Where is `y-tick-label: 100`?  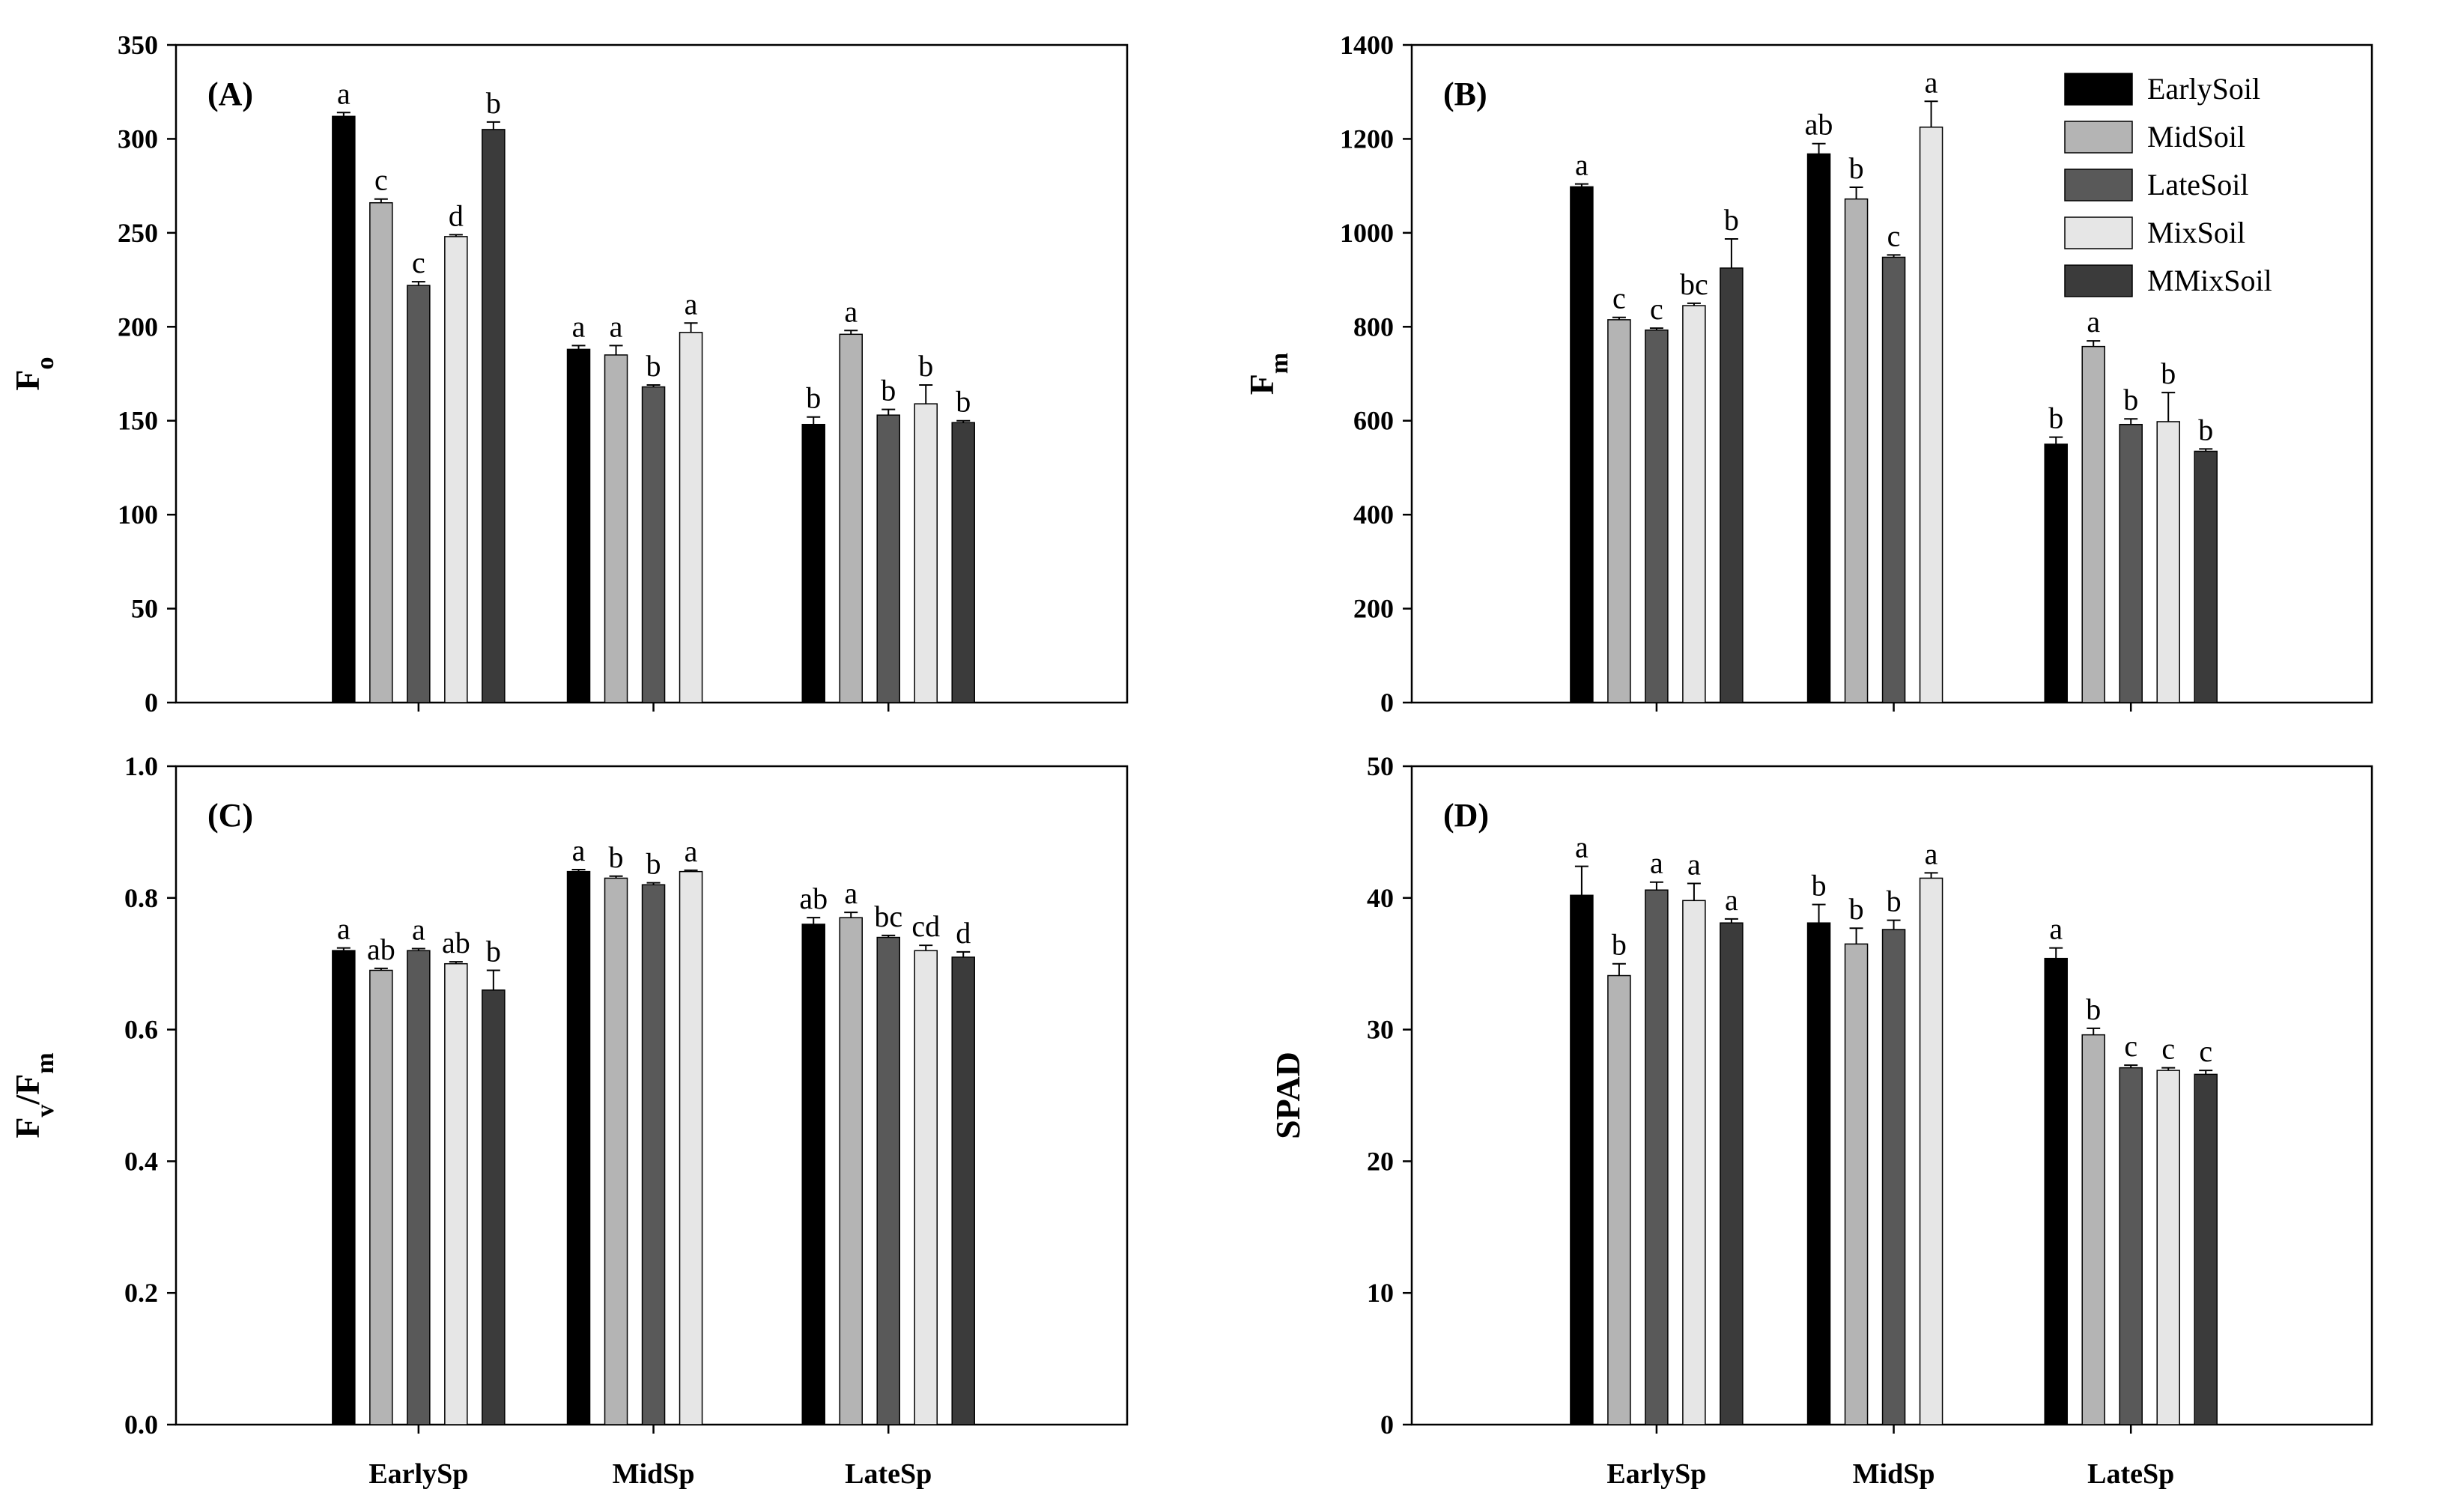 y-tick-label: 100 is located at coordinates (138, 515).